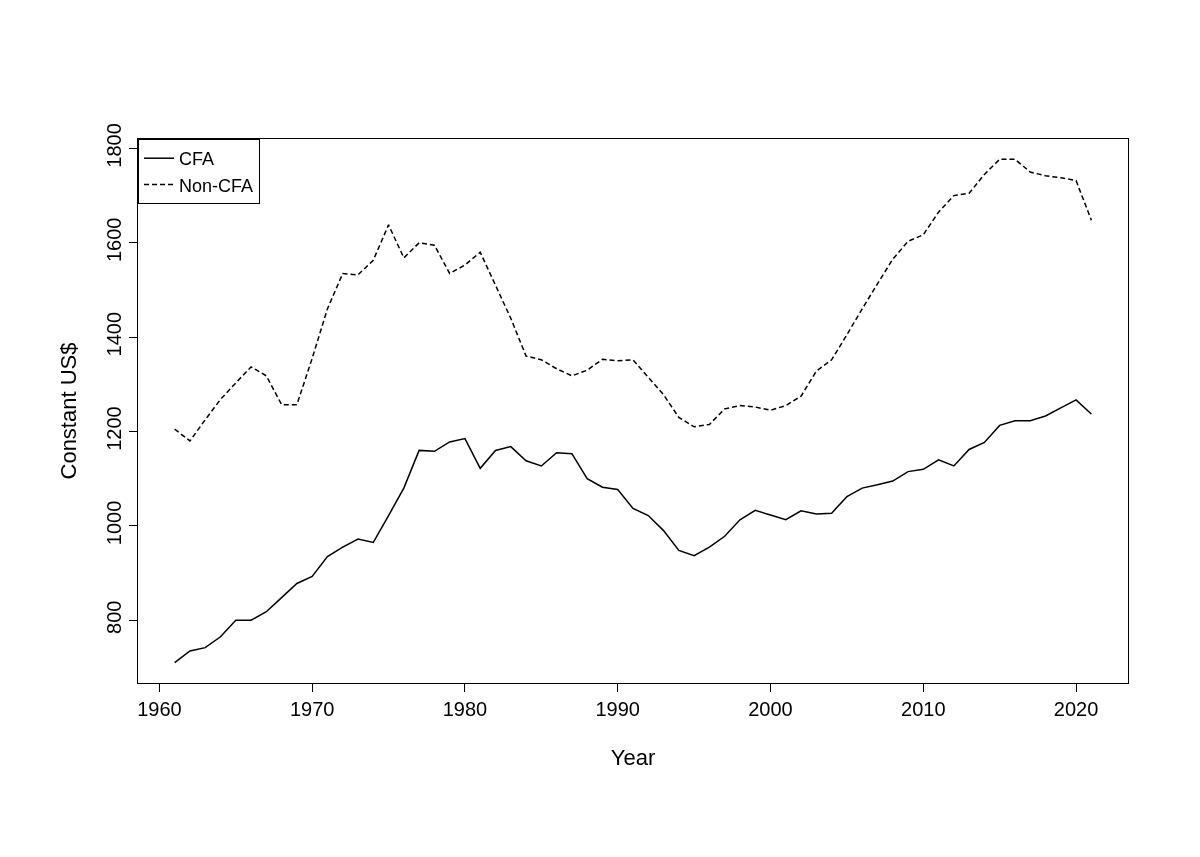 The image size is (1200, 857). Describe the element at coordinates (617, 709) in the screenshot. I see `x-tick-label: 1990` at that location.